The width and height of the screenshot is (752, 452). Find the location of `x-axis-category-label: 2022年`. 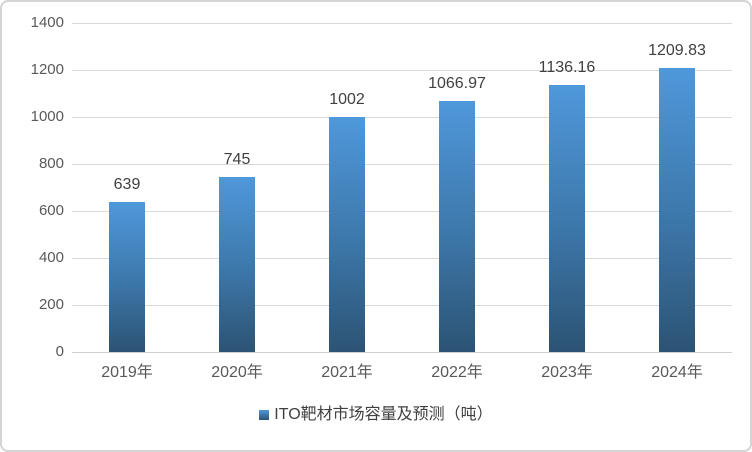

x-axis-category-label: 2022年 is located at coordinates (457, 372).